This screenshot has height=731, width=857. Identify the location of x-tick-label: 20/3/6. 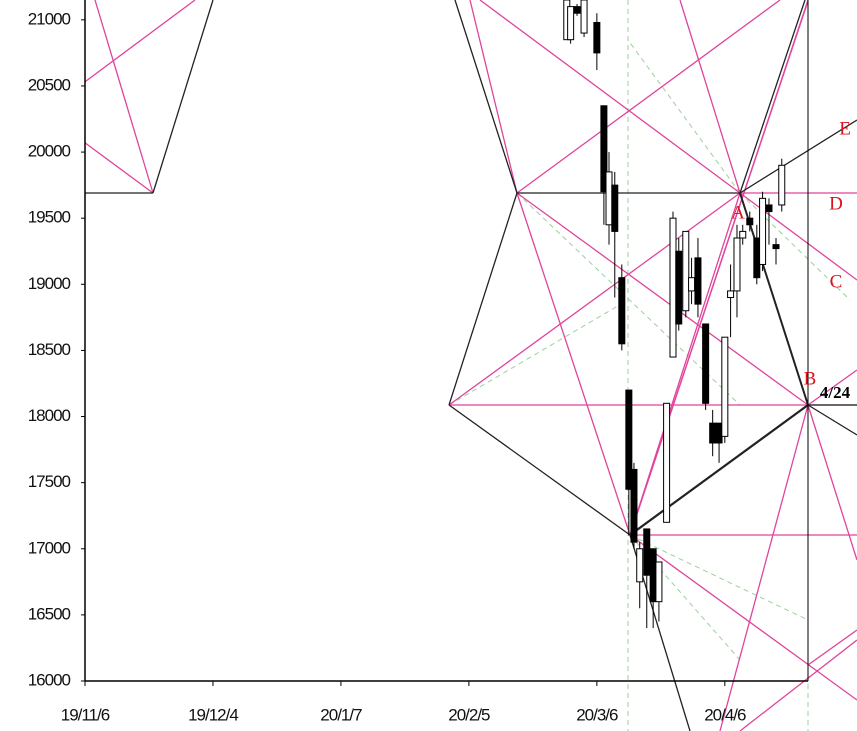
(597, 714).